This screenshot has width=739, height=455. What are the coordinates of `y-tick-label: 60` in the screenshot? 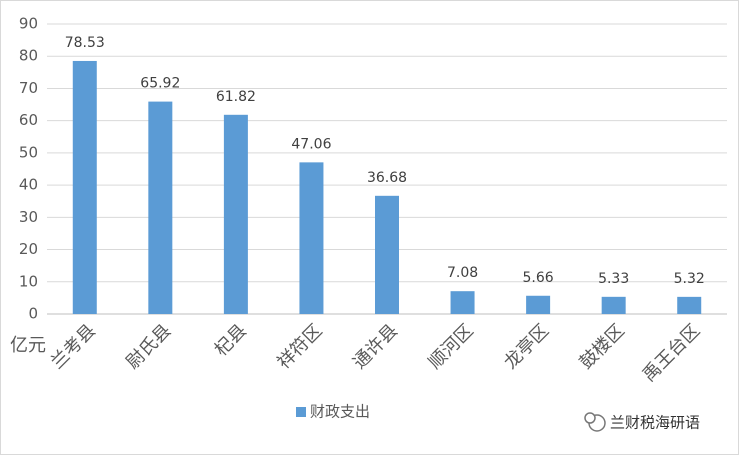 It's located at (28, 120).